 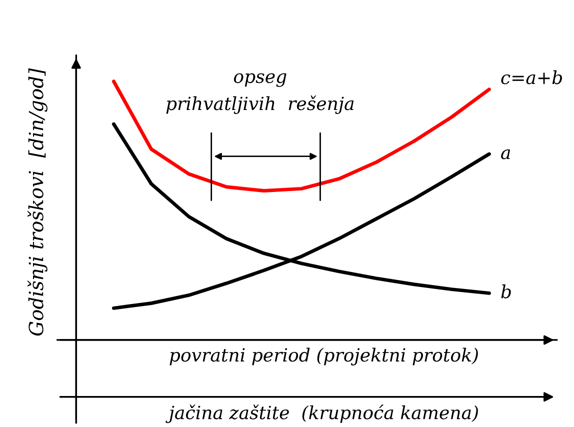 I want to click on text: jačina zaštite (krupnoća kamena), so click(x=322, y=414).